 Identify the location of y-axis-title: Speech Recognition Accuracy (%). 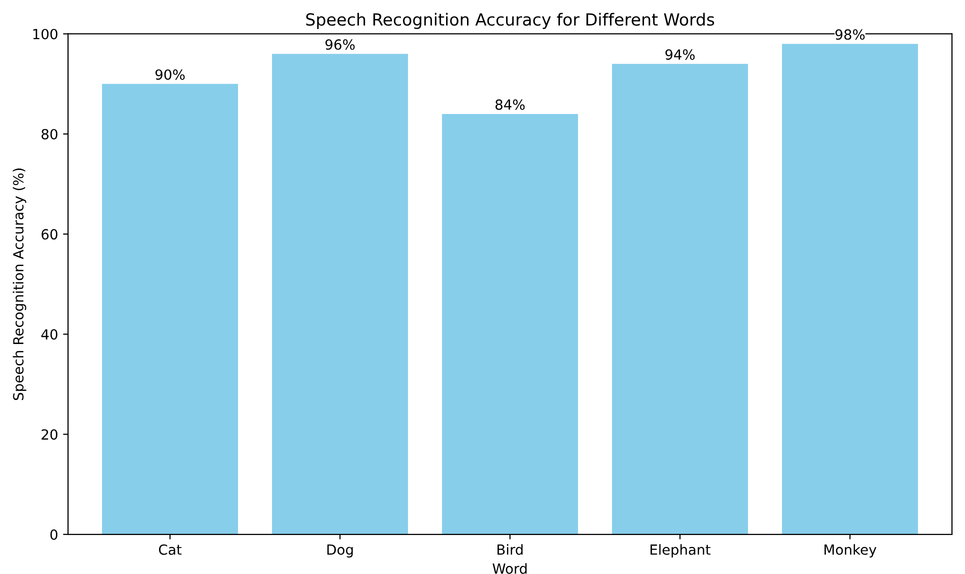
(19, 284).